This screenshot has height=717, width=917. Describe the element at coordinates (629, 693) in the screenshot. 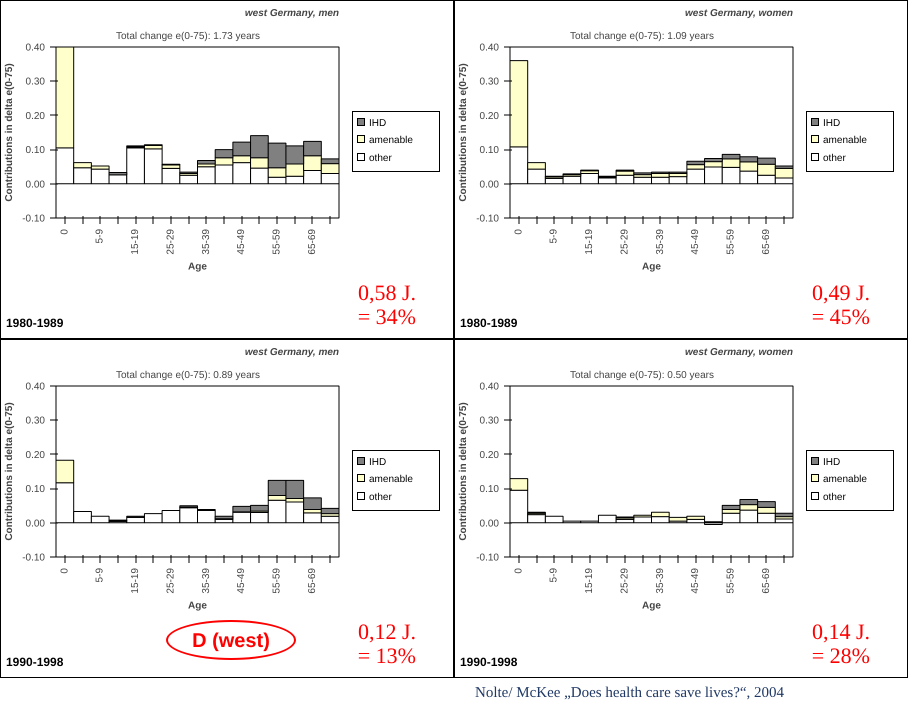

I see `text: Nolte/ McKee „Does health care save lives?“, 2004` at that location.